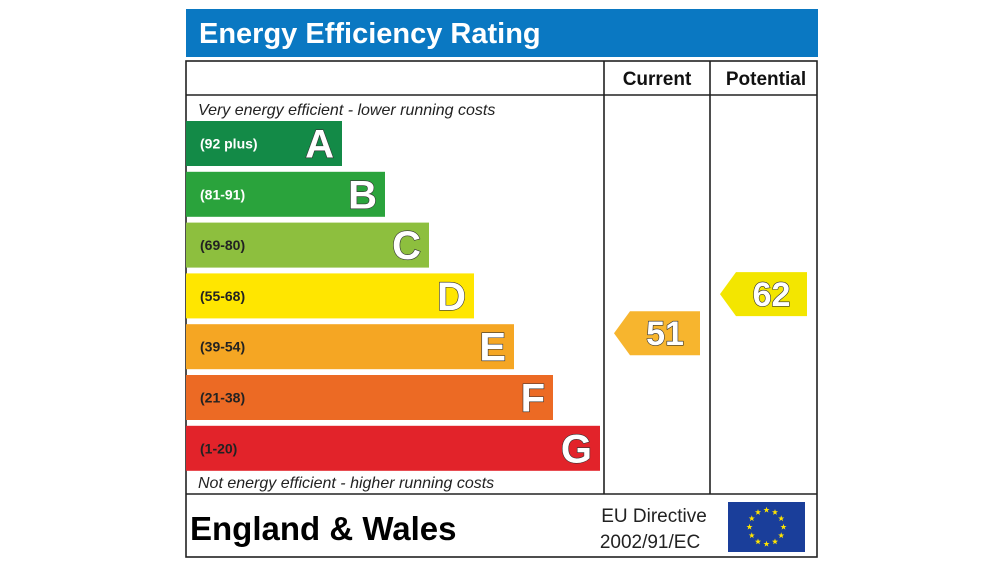  I want to click on band-bar-d, so click(330, 296).